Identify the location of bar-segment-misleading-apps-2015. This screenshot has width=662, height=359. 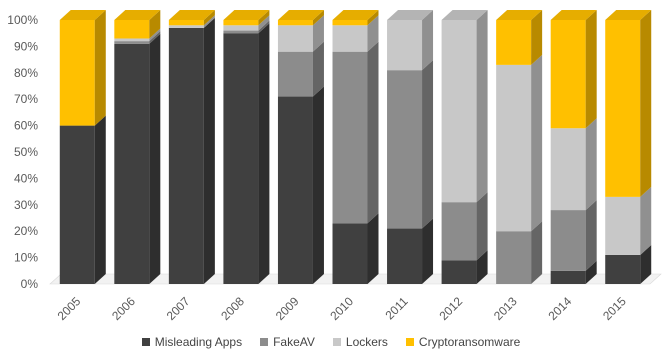
(623, 269).